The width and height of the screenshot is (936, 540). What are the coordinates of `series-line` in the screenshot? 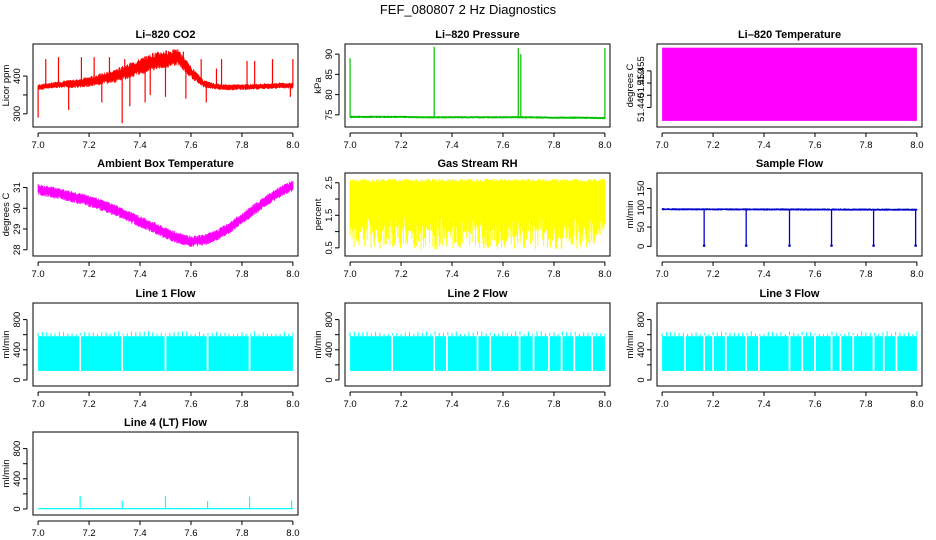 It's located at (165, 213).